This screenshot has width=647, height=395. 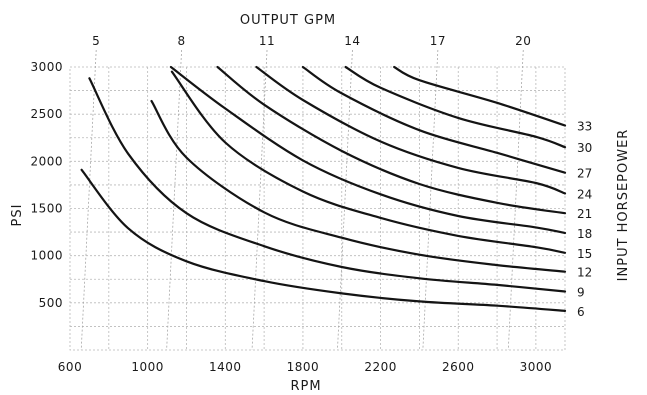 What do you see at coordinates (584, 234) in the screenshot?
I see `hp-curve-label: 18` at bounding box center [584, 234].